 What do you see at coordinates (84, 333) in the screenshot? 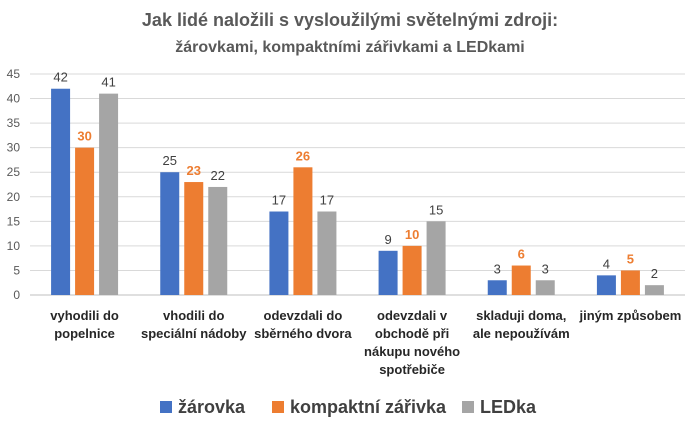
I see `category-label: popelnice` at bounding box center [84, 333].